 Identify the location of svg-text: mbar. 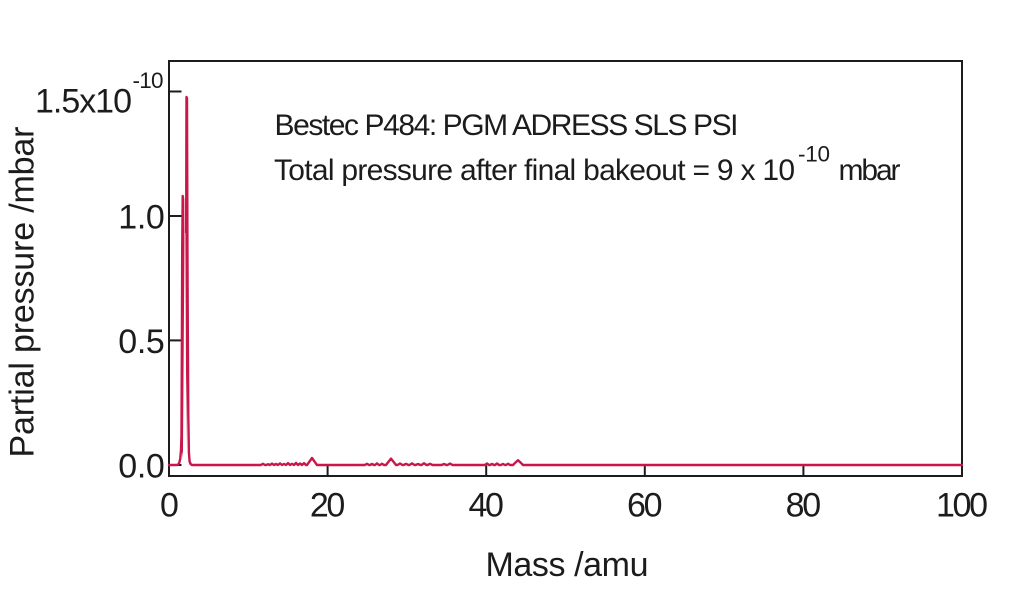
(870, 170).